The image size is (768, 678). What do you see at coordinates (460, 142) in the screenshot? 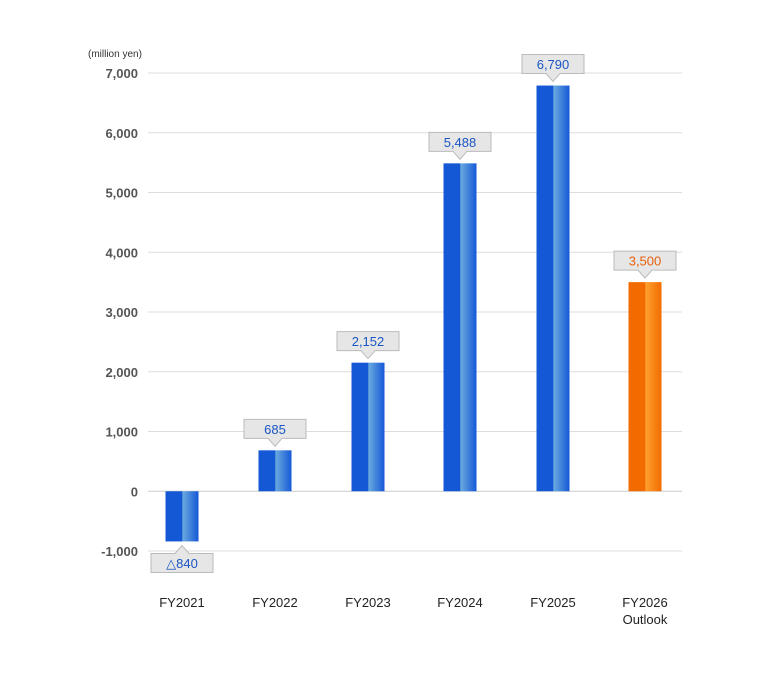
I see `data-label: 5,488` at bounding box center [460, 142].